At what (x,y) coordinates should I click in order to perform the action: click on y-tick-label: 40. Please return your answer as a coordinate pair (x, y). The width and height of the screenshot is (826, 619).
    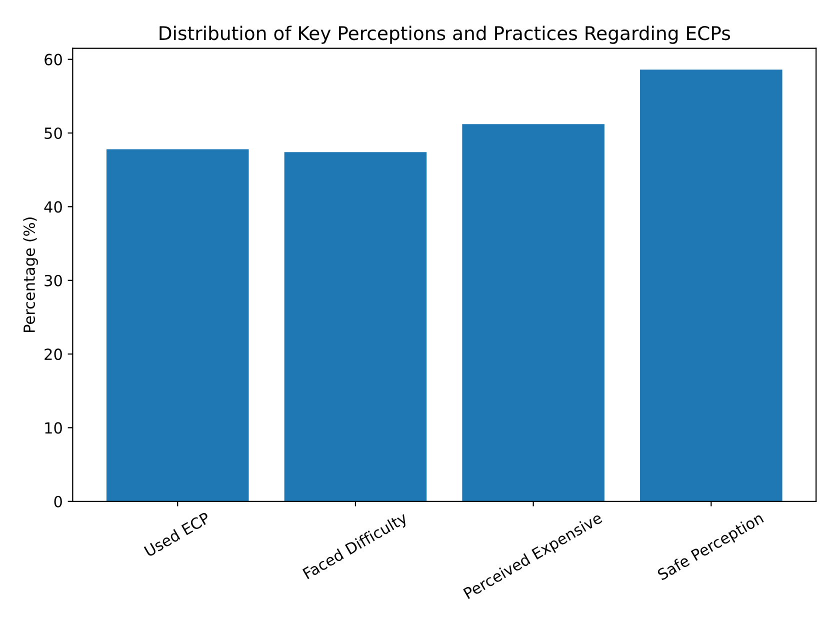
    Looking at the image, I should click on (53, 207).